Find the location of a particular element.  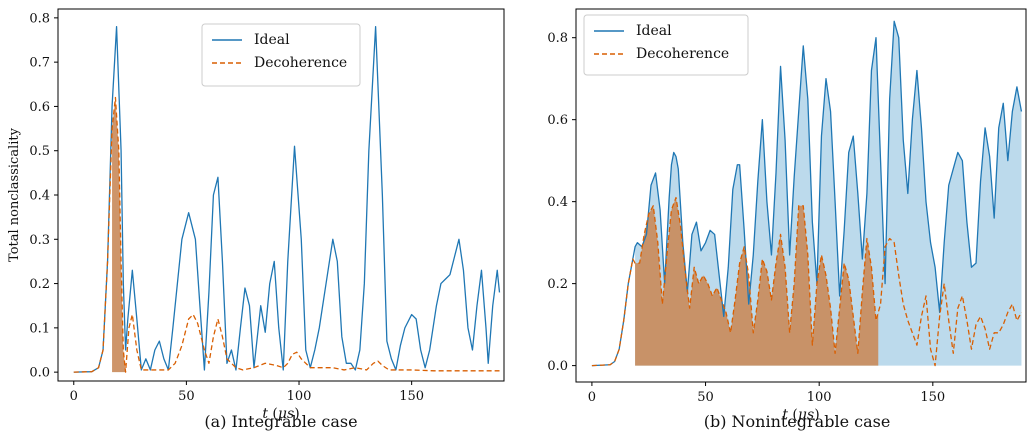

subplot-caption: (b) Nonintegrable case is located at coordinates (797, 421).